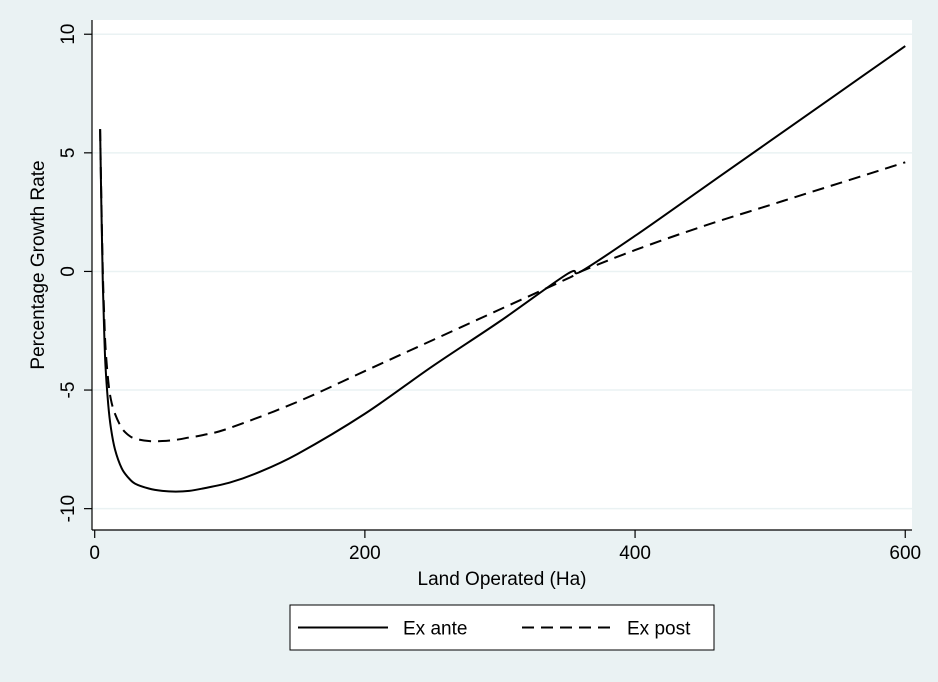  I want to click on y-tick-label: 5, so click(68, 153).